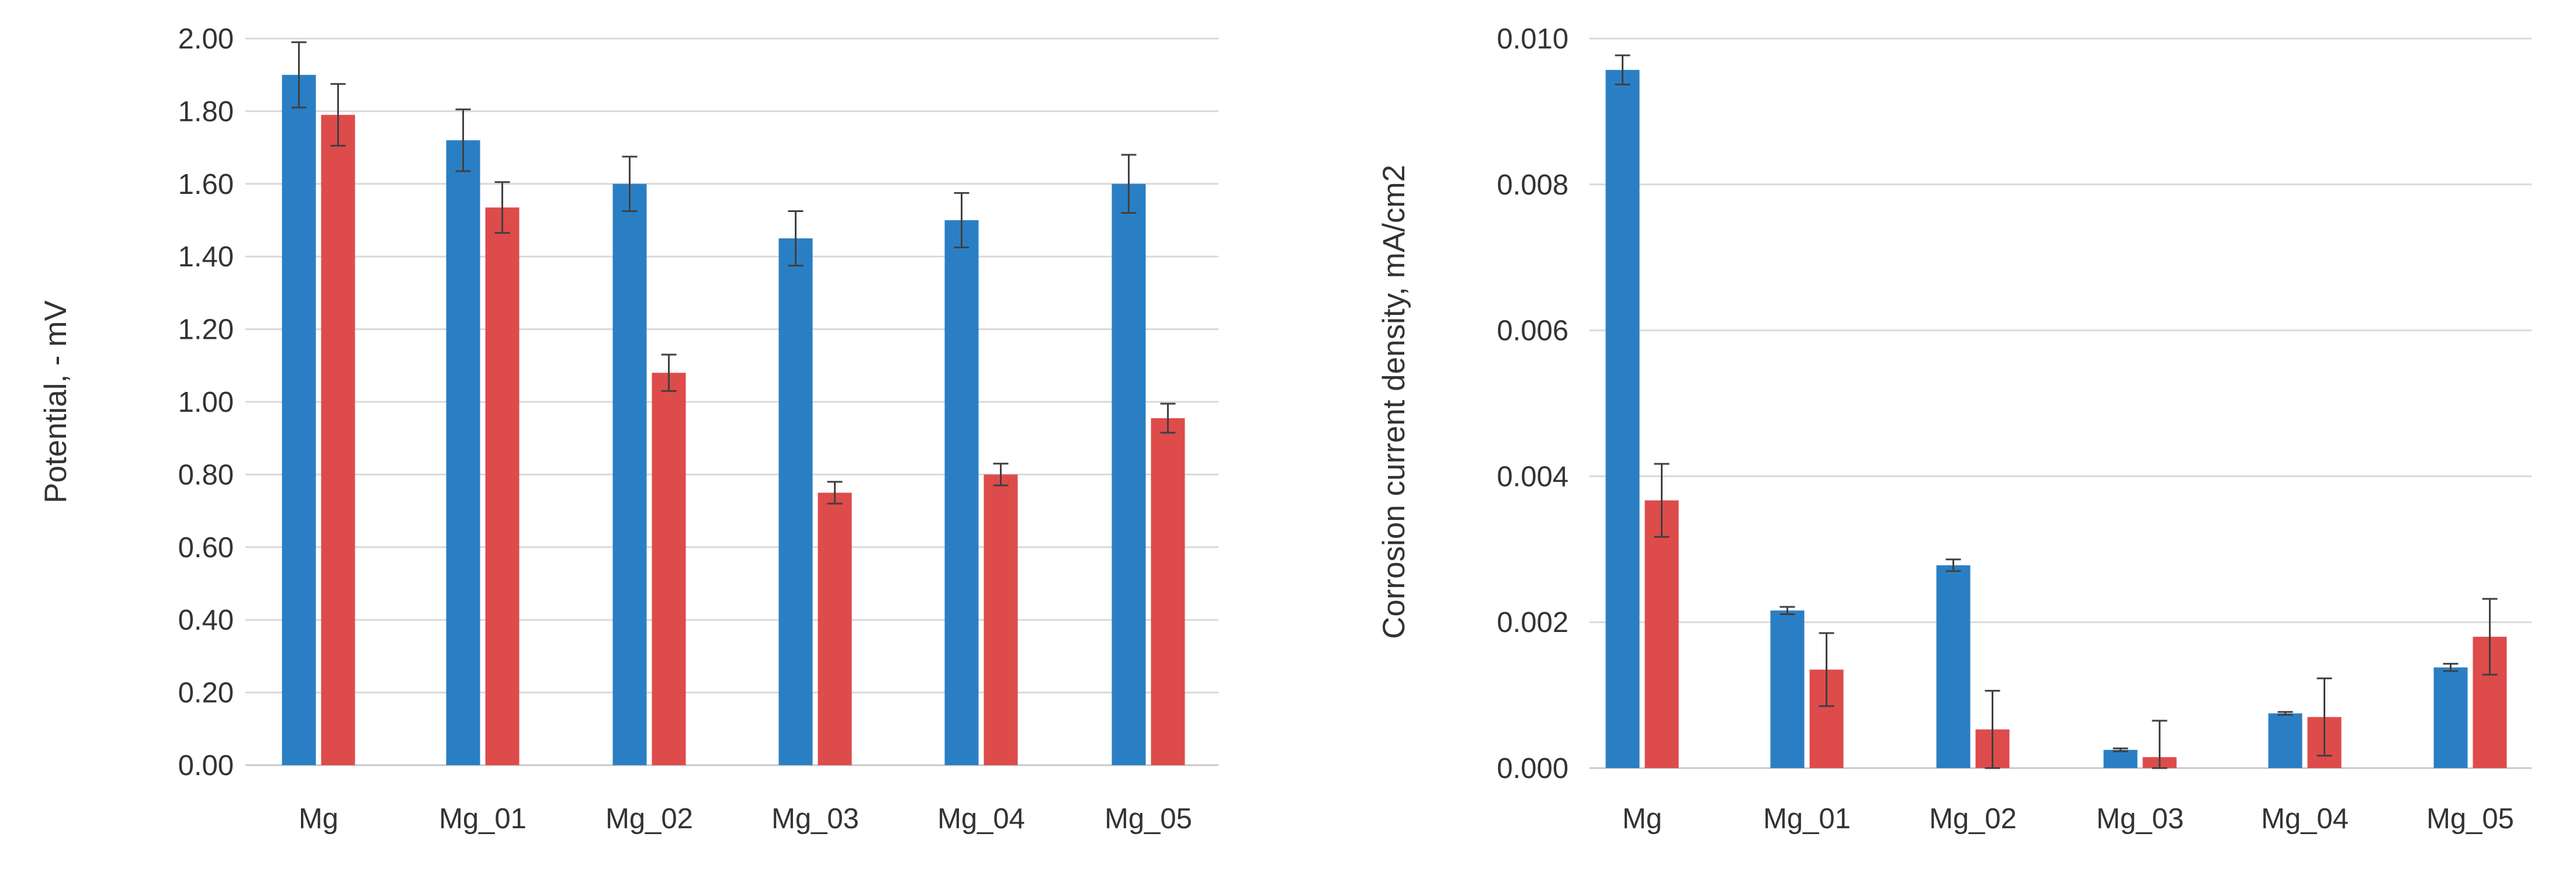  What do you see at coordinates (206, 39) in the screenshot?
I see `y-tick-label: 2.00` at bounding box center [206, 39].